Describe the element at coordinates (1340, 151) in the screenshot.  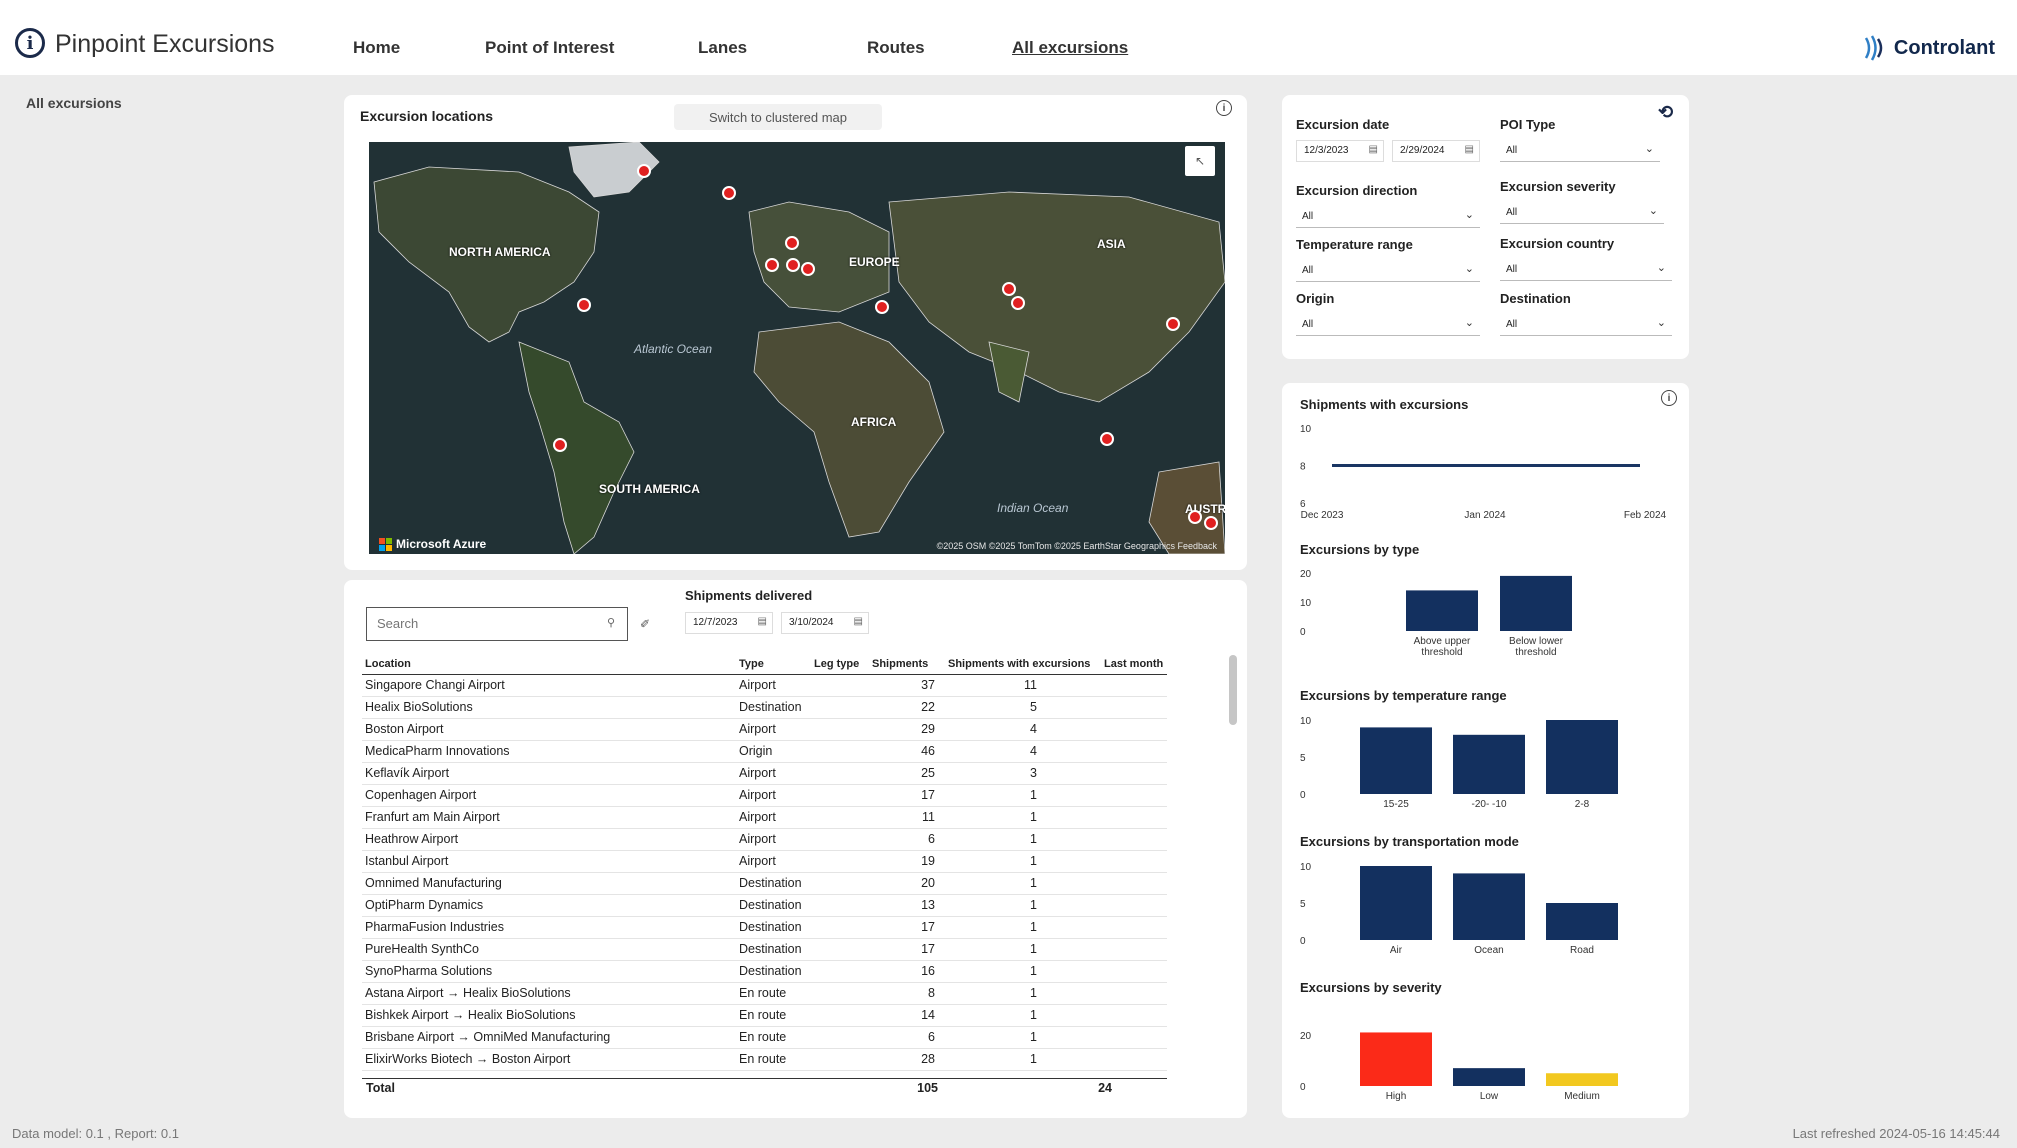
I see `filter-date-from: 12/3/2023 ▤` at that location.